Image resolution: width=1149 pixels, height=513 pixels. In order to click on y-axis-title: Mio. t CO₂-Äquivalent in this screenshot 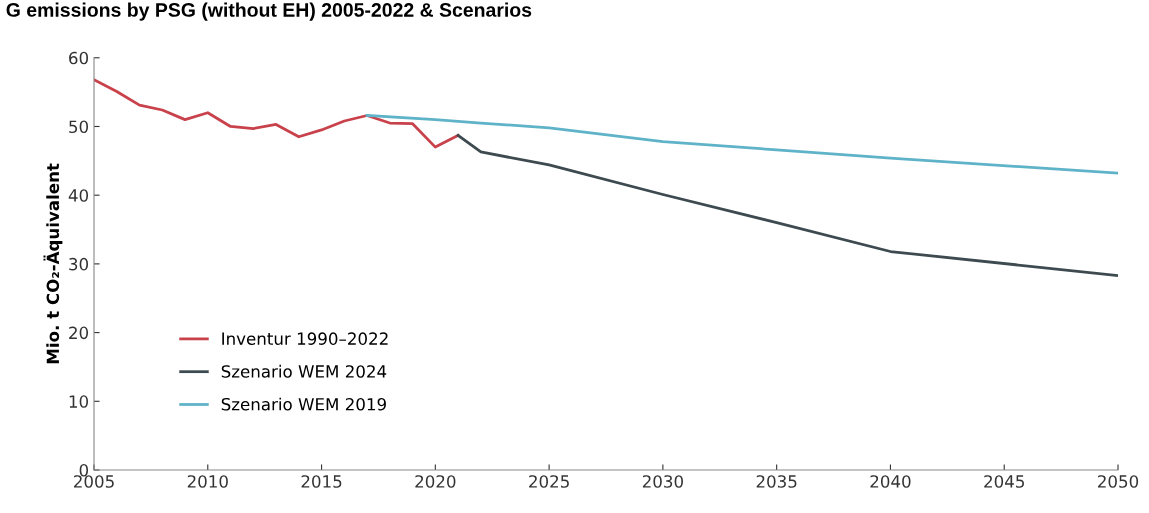, I will do `click(53, 263)`.